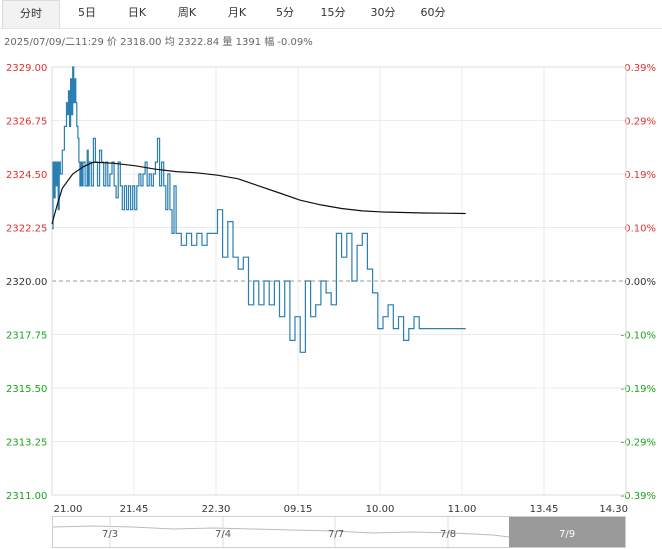  I want to click on navigator-date-label: 7/3, so click(110, 534).